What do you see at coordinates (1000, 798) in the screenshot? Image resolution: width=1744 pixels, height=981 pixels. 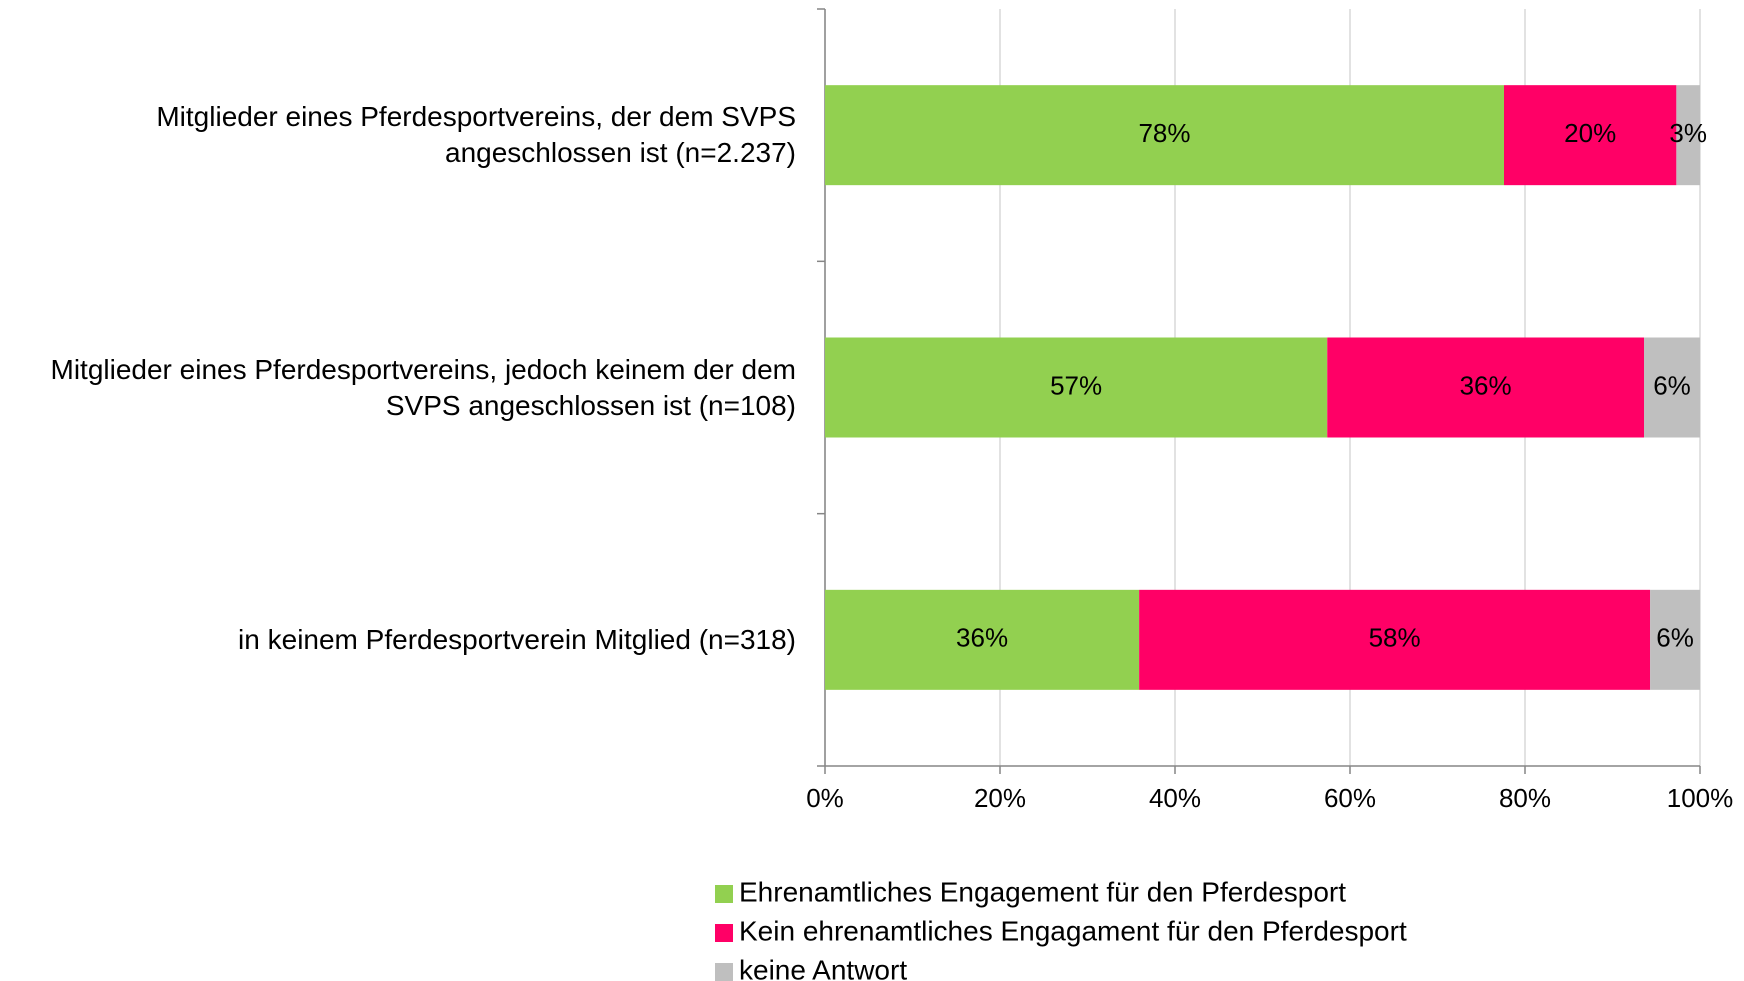 I see `x-tick-label: 20%` at bounding box center [1000, 798].